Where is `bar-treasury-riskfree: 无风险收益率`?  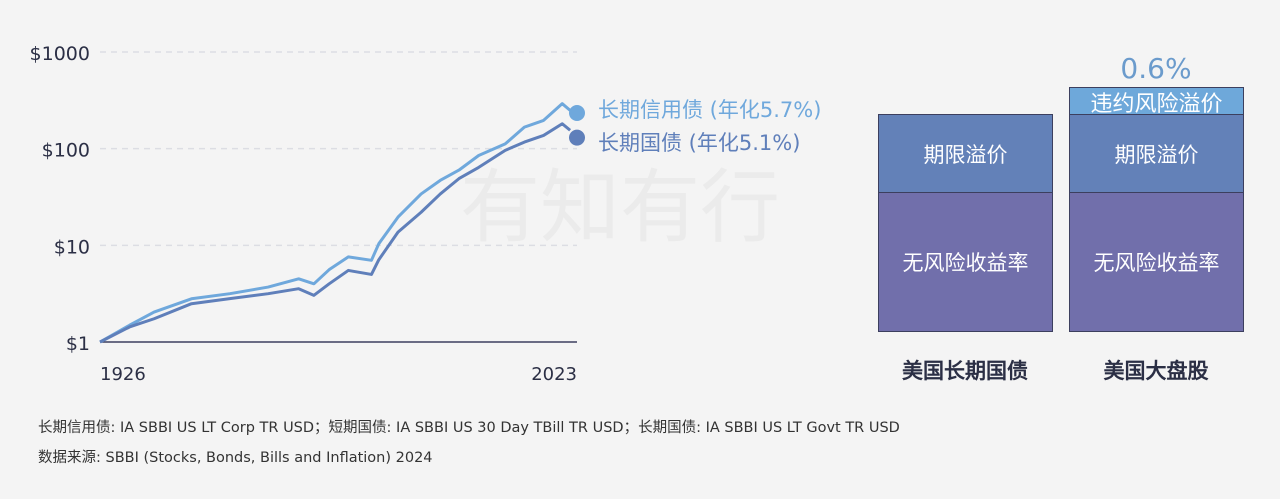 bar-treasury-riskfree: 无风险收益率 is located at coordinates (965, 262).